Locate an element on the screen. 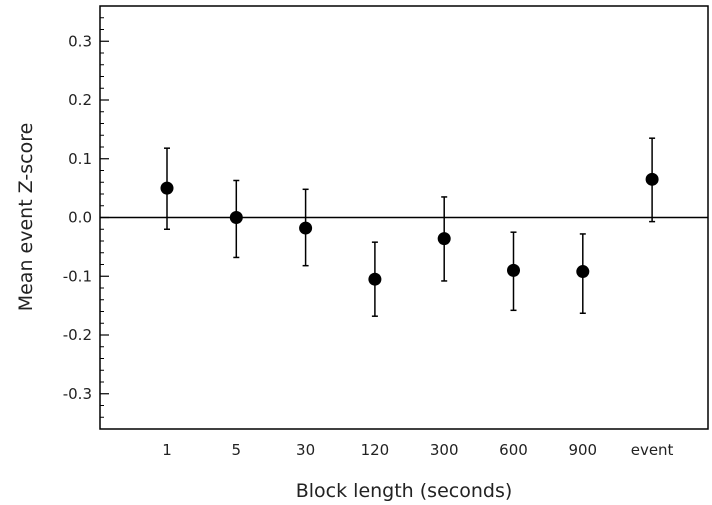  x-tick-label: 900 is located at coordinates (582, 450).